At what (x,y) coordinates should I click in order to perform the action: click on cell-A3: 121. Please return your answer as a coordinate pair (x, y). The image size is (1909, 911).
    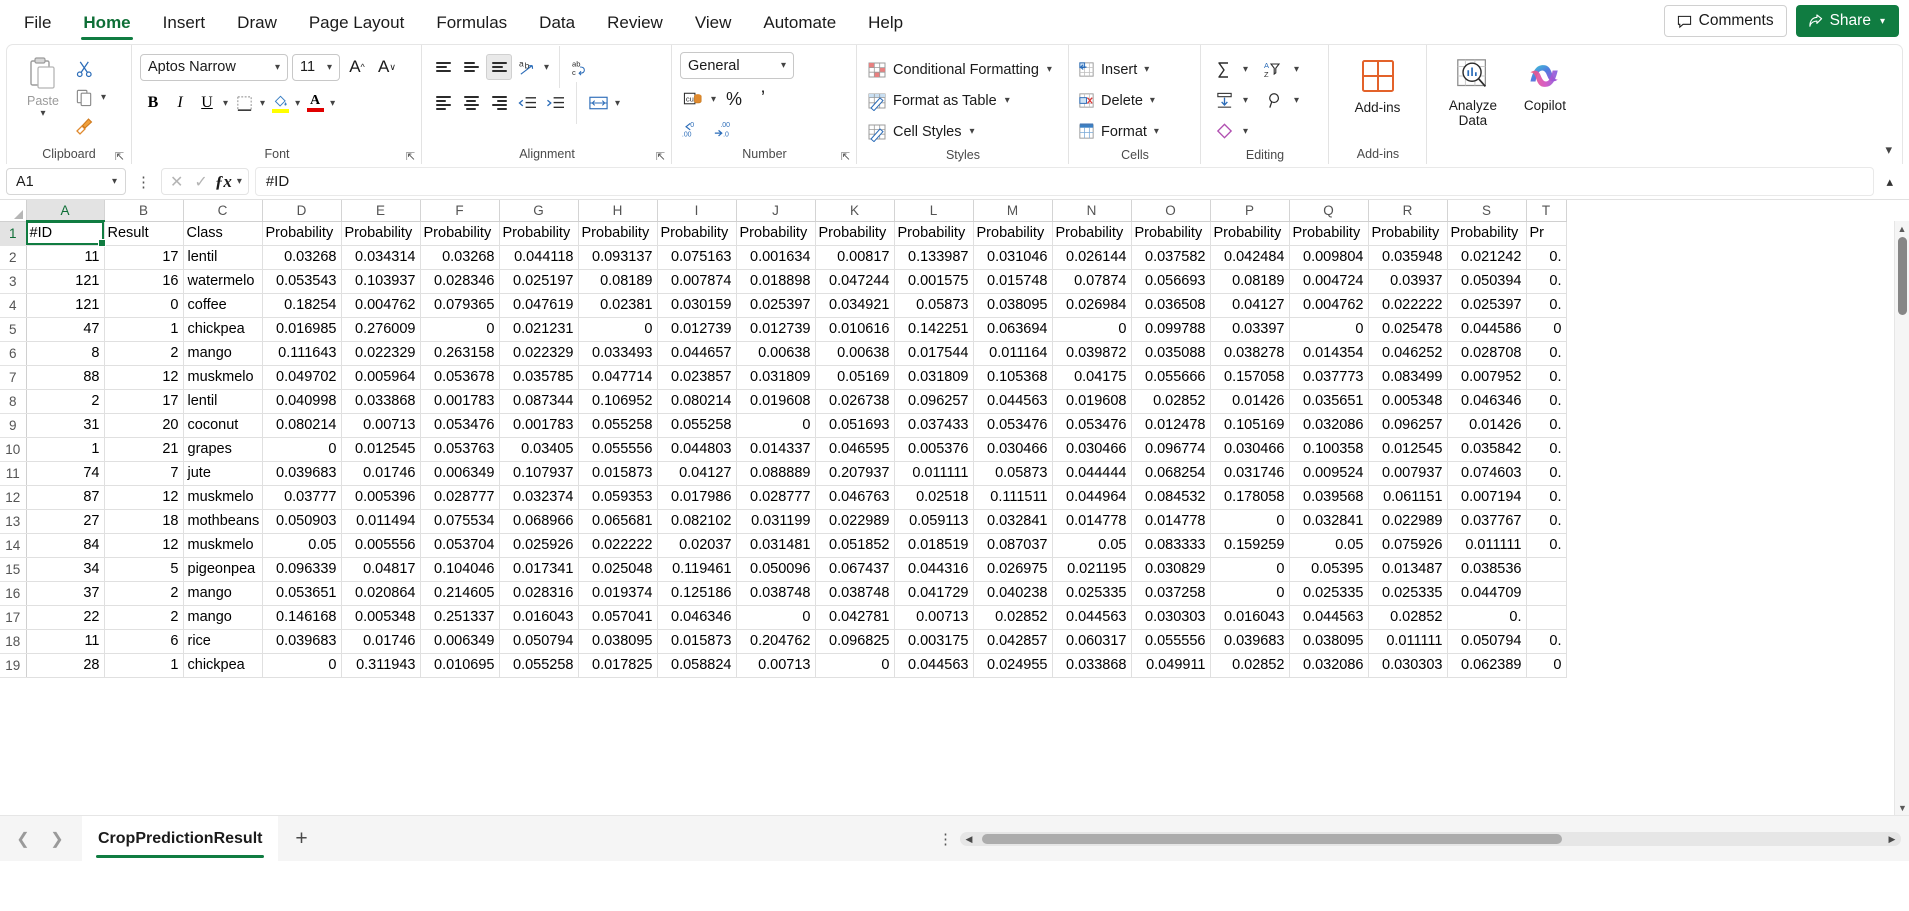
    Looking at the image, I should click on (65, 281).